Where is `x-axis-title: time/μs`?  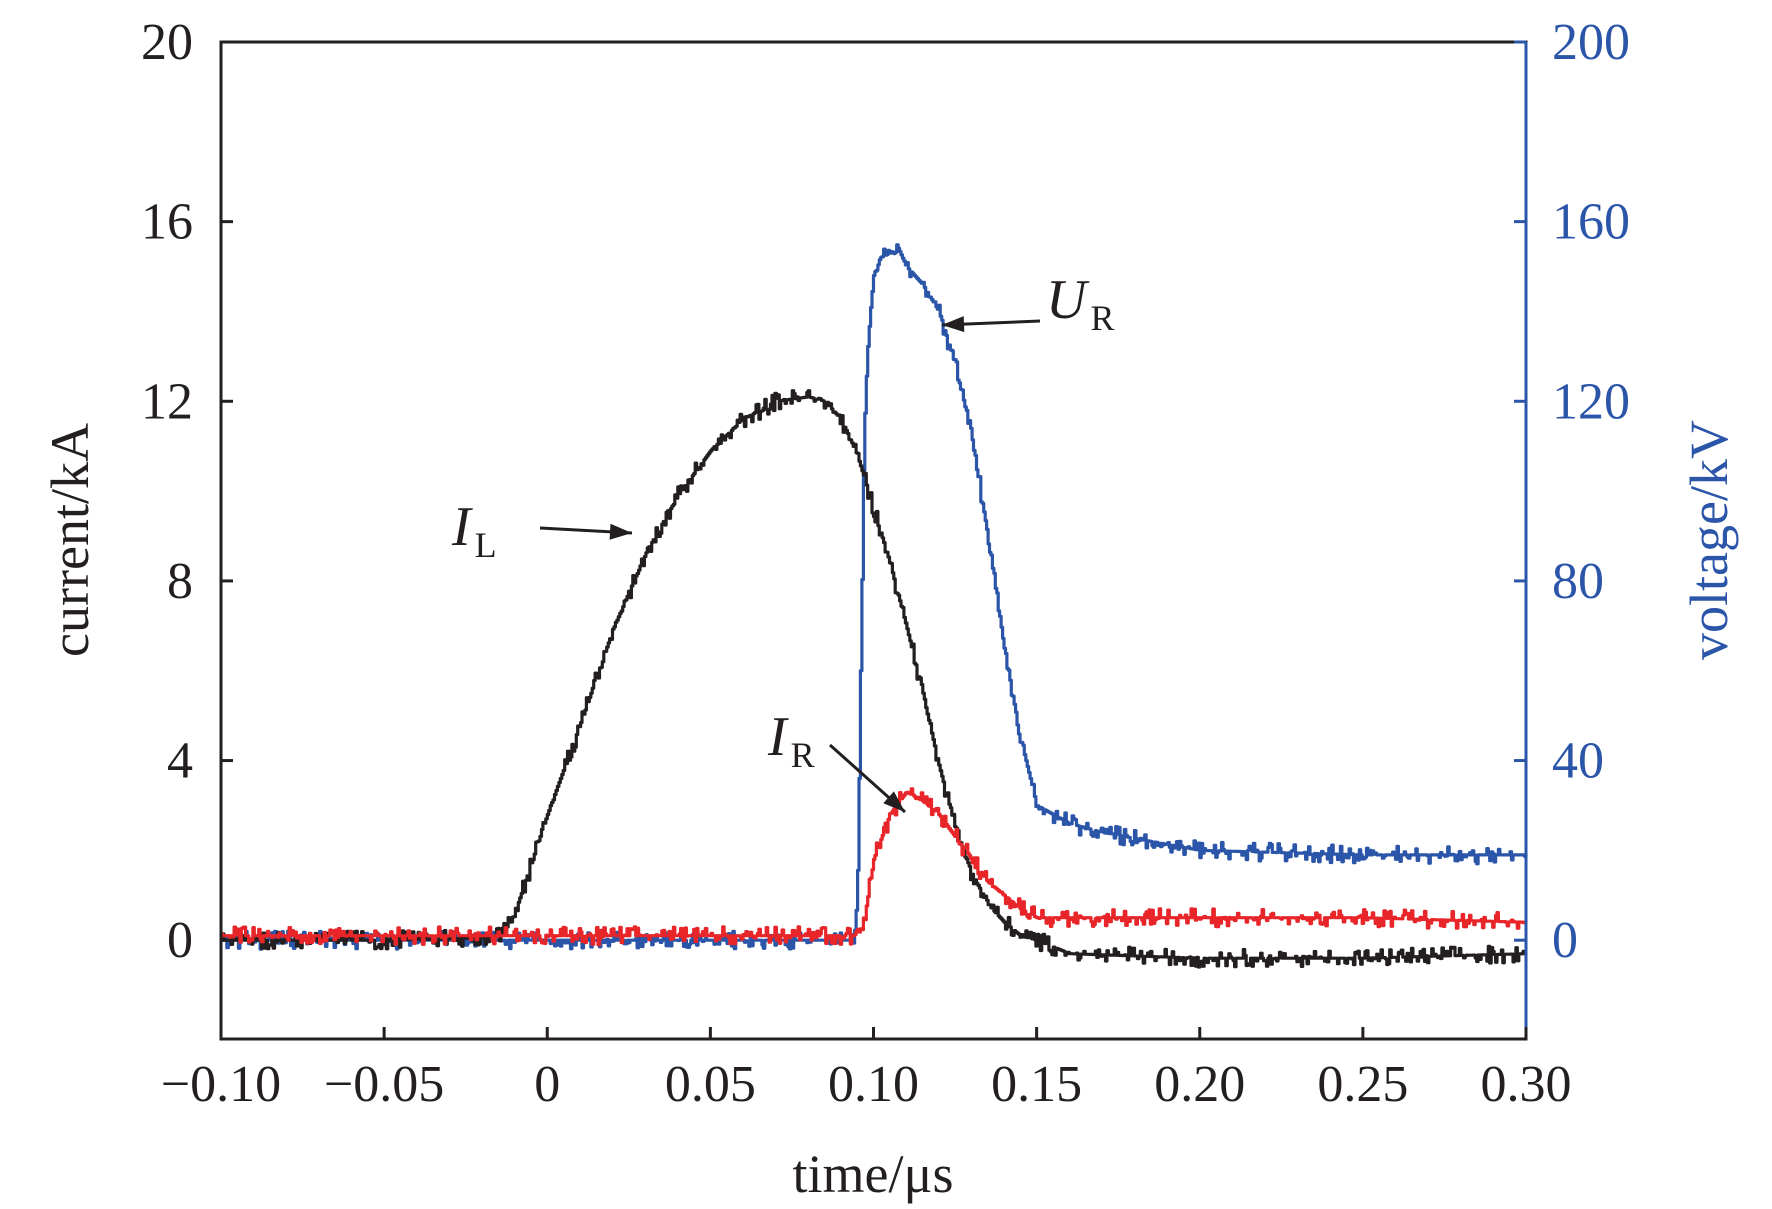
x-axis-title: time/μs is located at coordinates (873, 1174).